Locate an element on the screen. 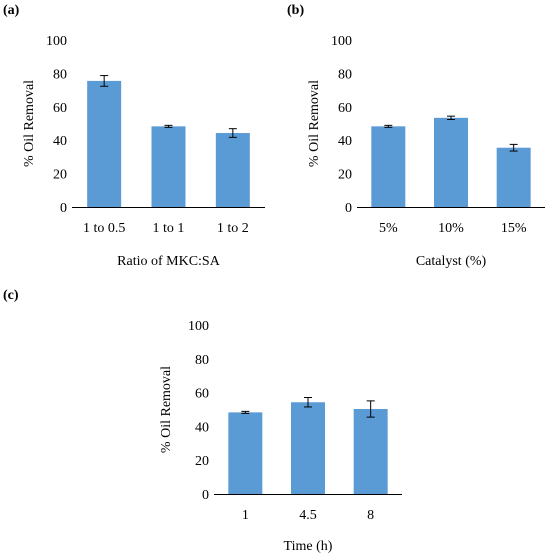 The height and width of the screenshot is (553, 550). x-tick-label: 1 to 1 is located at coordinates (169, 228).